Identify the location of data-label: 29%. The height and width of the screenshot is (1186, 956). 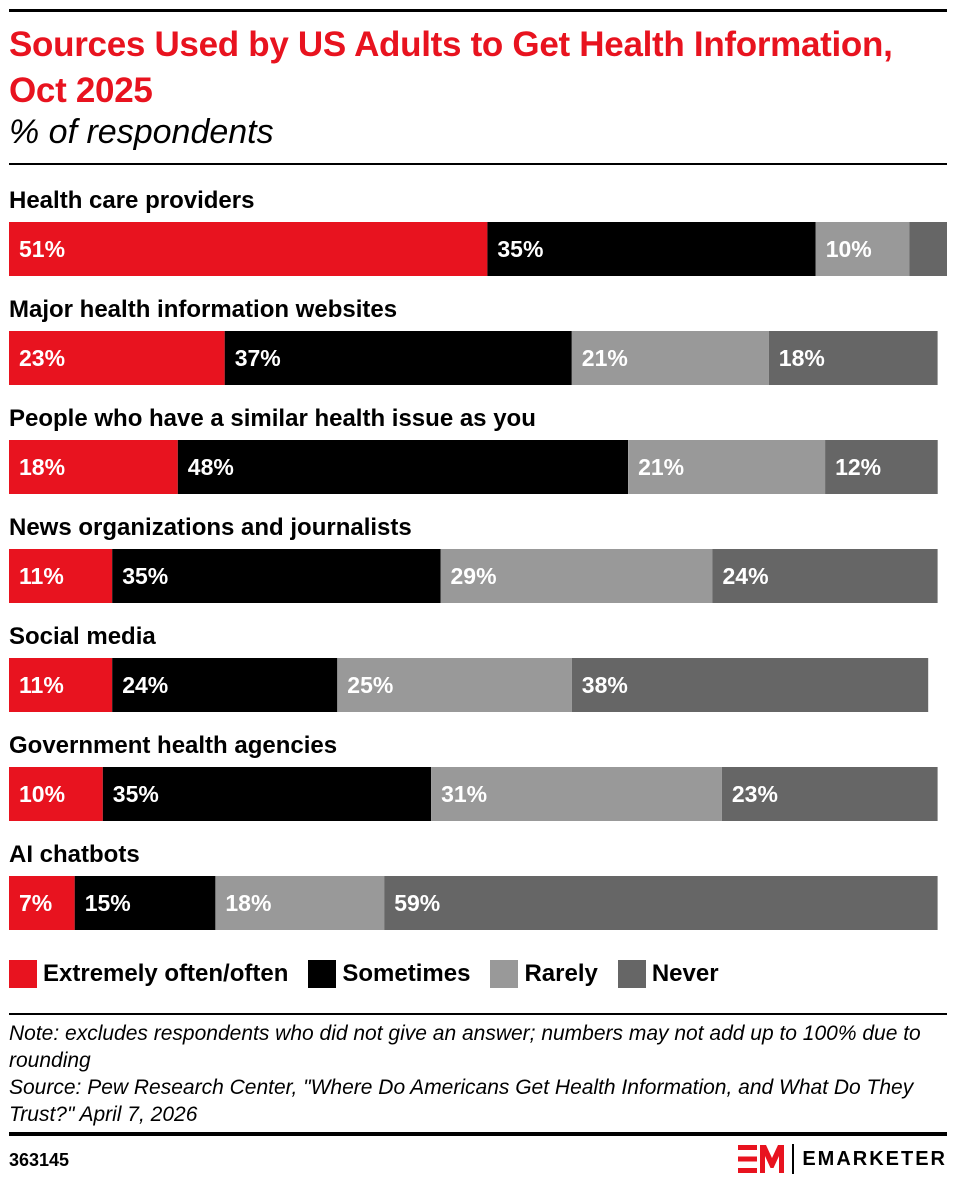
(474, 576).